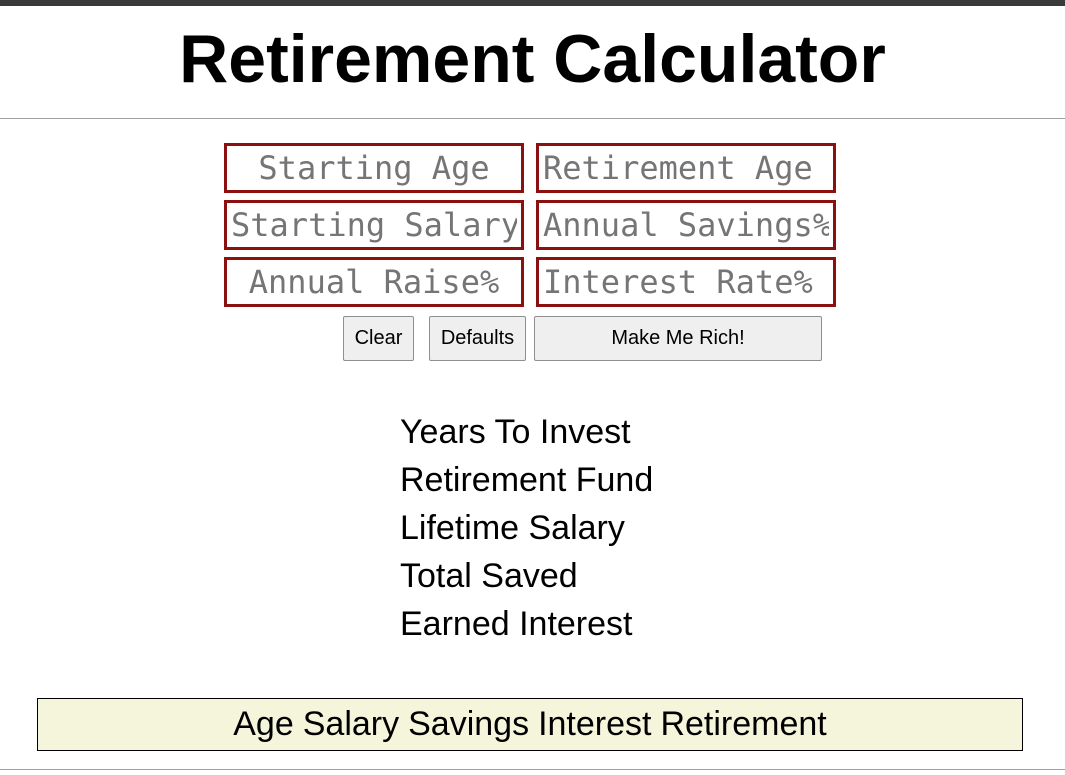 The height and width of the screenshot is (775, 1065). What do you see at coordinates (469, 724) in the screenshot?
I see `column-header-savings: Savings` at bounding box center [469, 724].